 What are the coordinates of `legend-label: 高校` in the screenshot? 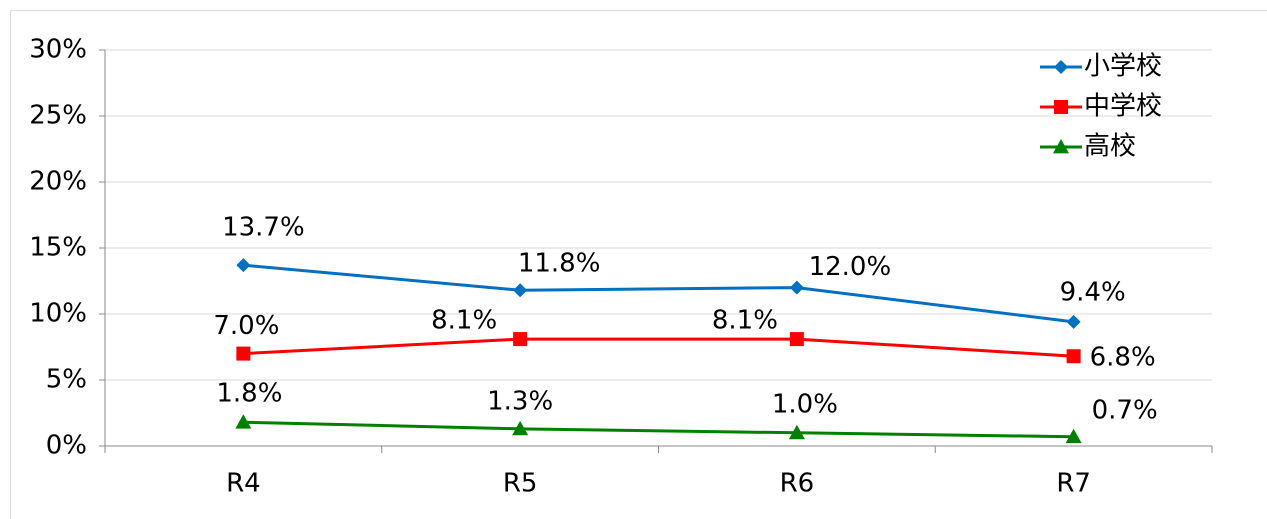 It's located at (1110, 147).